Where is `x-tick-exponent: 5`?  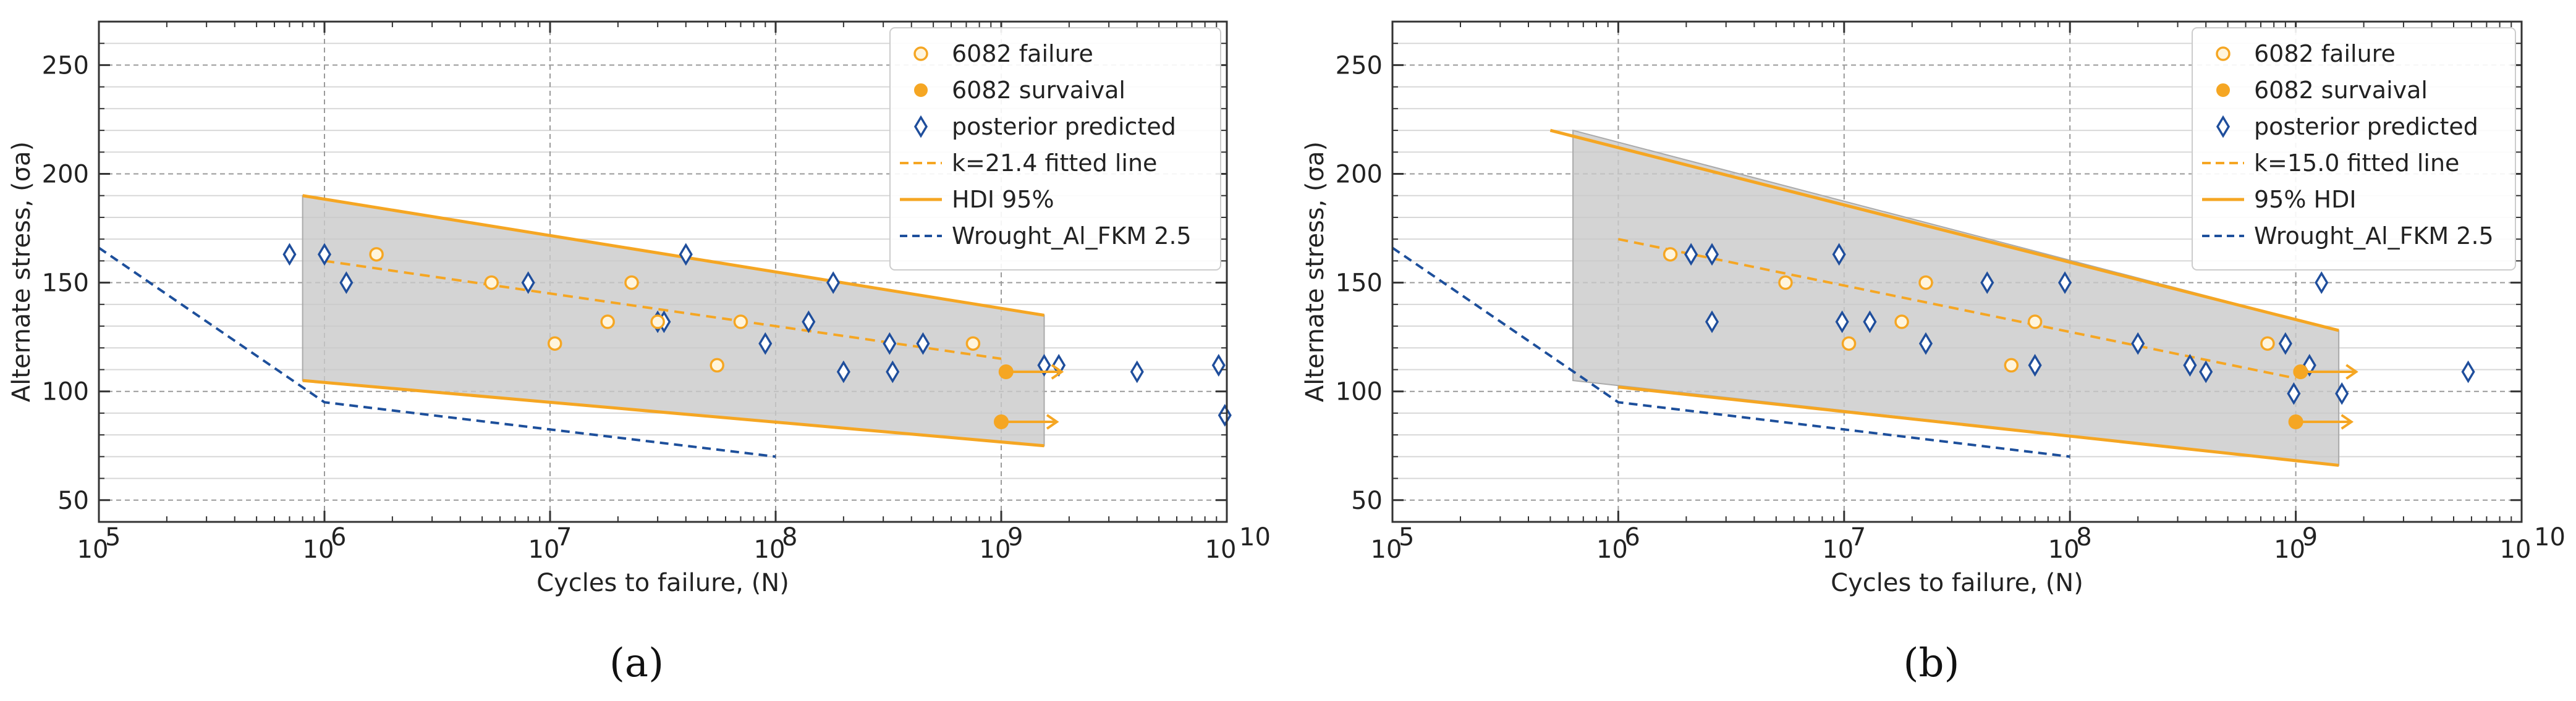 x-tick-exponent: 5 is located at coordinates (1406, 537).